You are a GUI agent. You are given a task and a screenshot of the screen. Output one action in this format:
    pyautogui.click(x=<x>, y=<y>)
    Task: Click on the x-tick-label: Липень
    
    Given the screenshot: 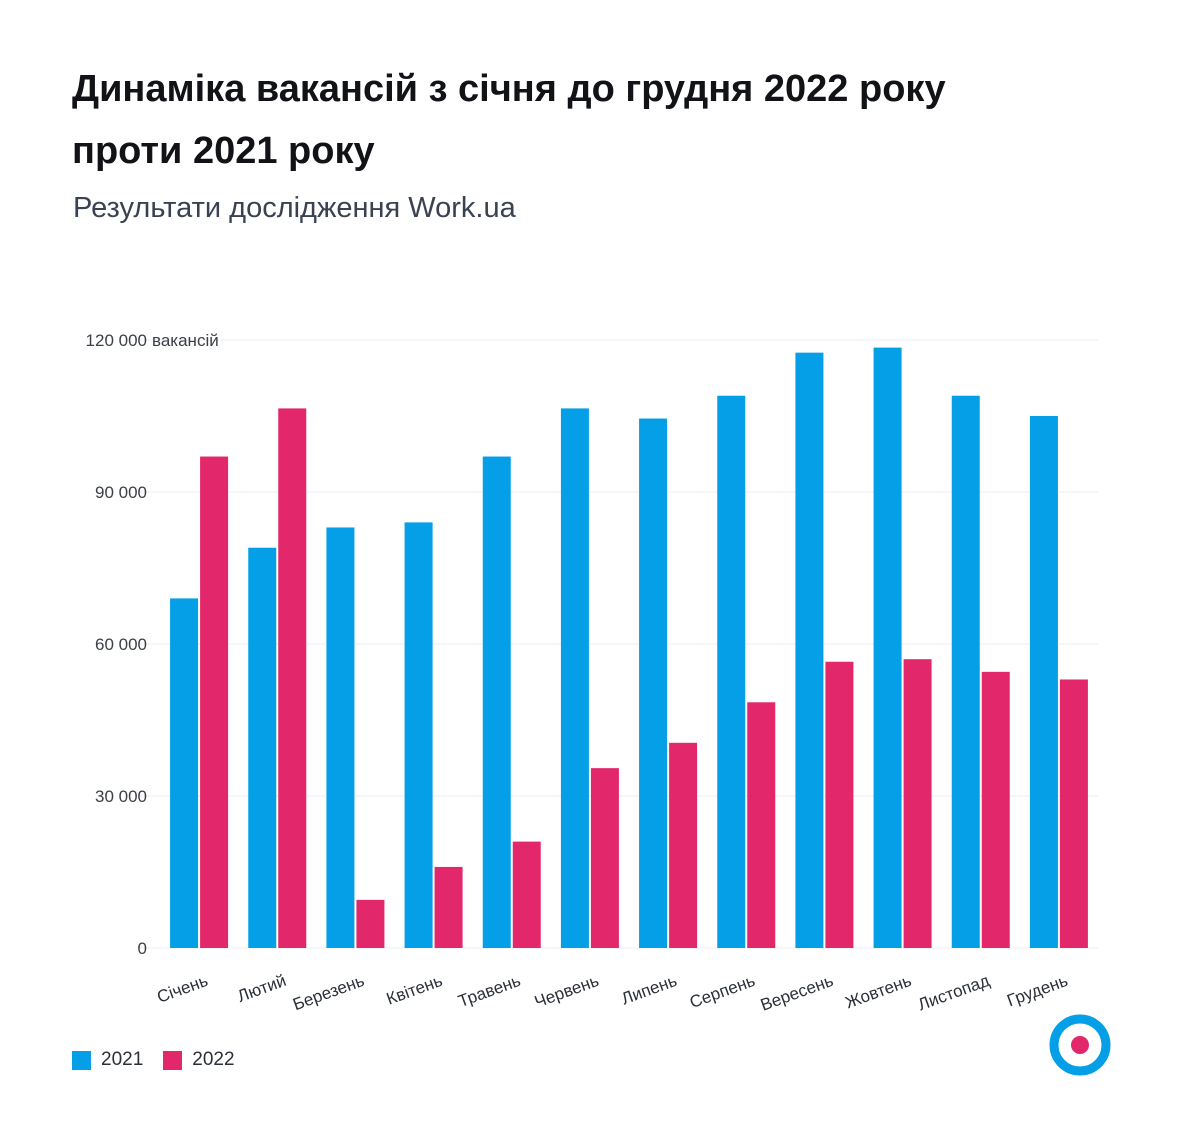 What is the action you would take?
    pyautogui.click(x=649, y=990)
    